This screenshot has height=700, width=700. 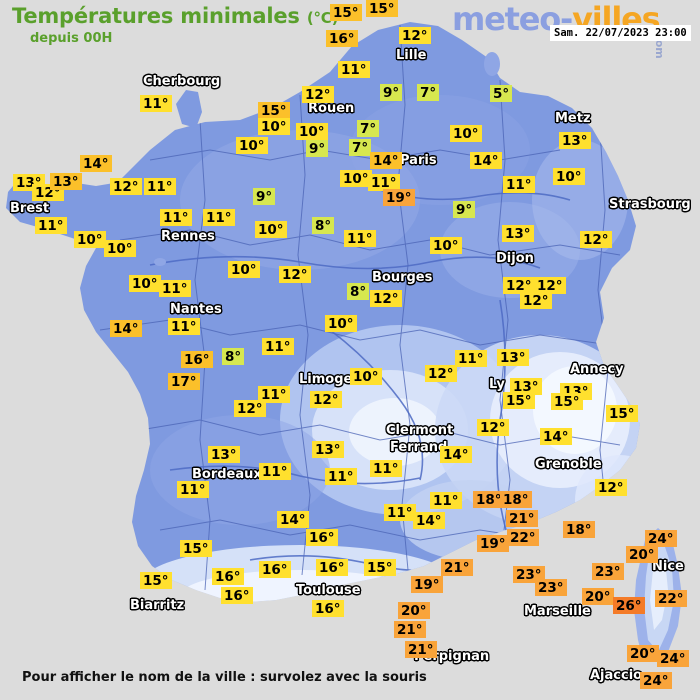 What do you see at coordinates (501, 93) in the screenshot?
I see `temperature-badge: 5°` at bounding box center [501, 93].